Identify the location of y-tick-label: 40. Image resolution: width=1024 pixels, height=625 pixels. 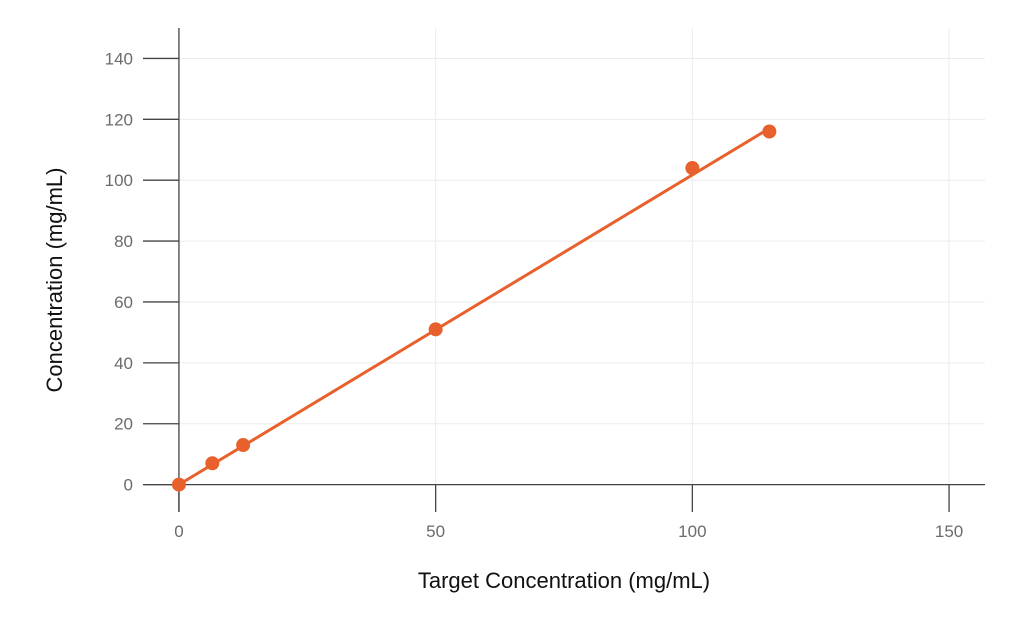
(123, 363).